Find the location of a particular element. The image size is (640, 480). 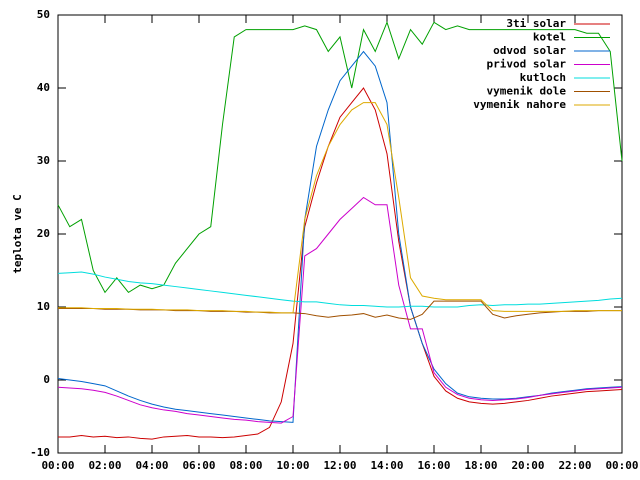

y-tick-label: 40 is located at coordinates (43, 87).